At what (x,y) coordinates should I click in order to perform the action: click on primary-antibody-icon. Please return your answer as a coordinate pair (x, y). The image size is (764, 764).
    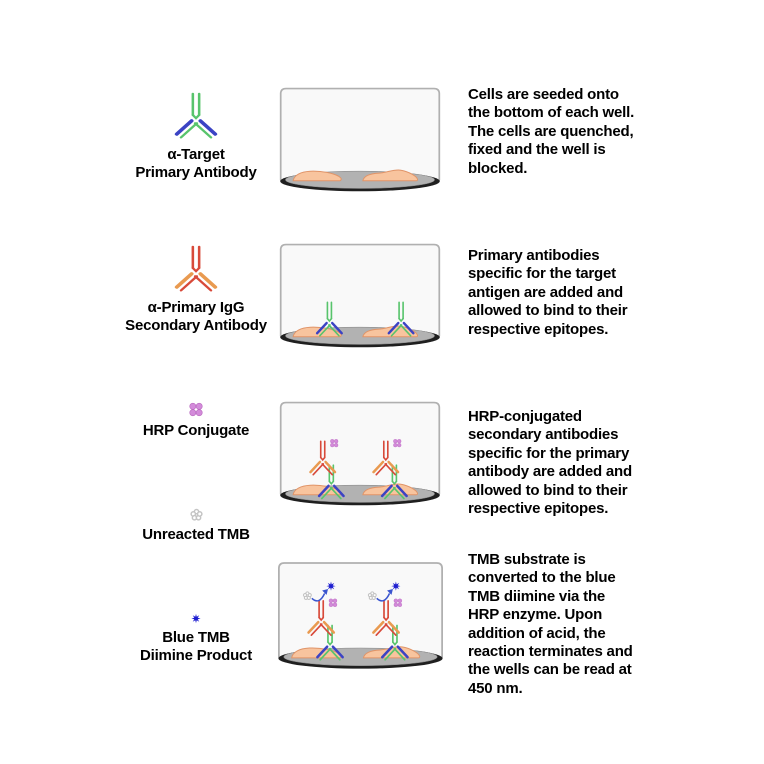
    Looking at the image, I should click on (196, 115).